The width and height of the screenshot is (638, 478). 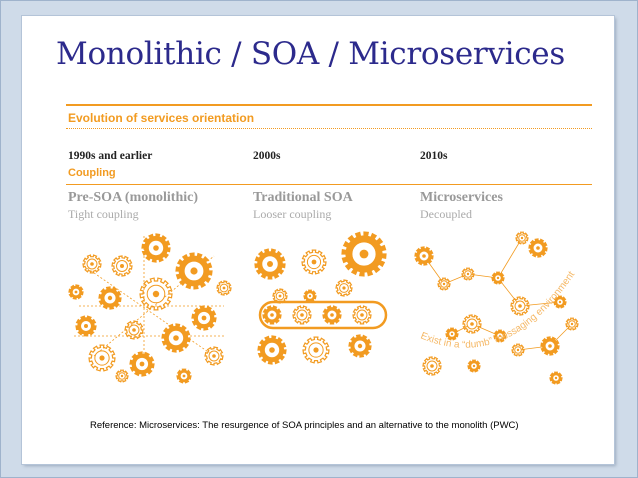 I want to click on top-rule, so click(x=329, y=105).